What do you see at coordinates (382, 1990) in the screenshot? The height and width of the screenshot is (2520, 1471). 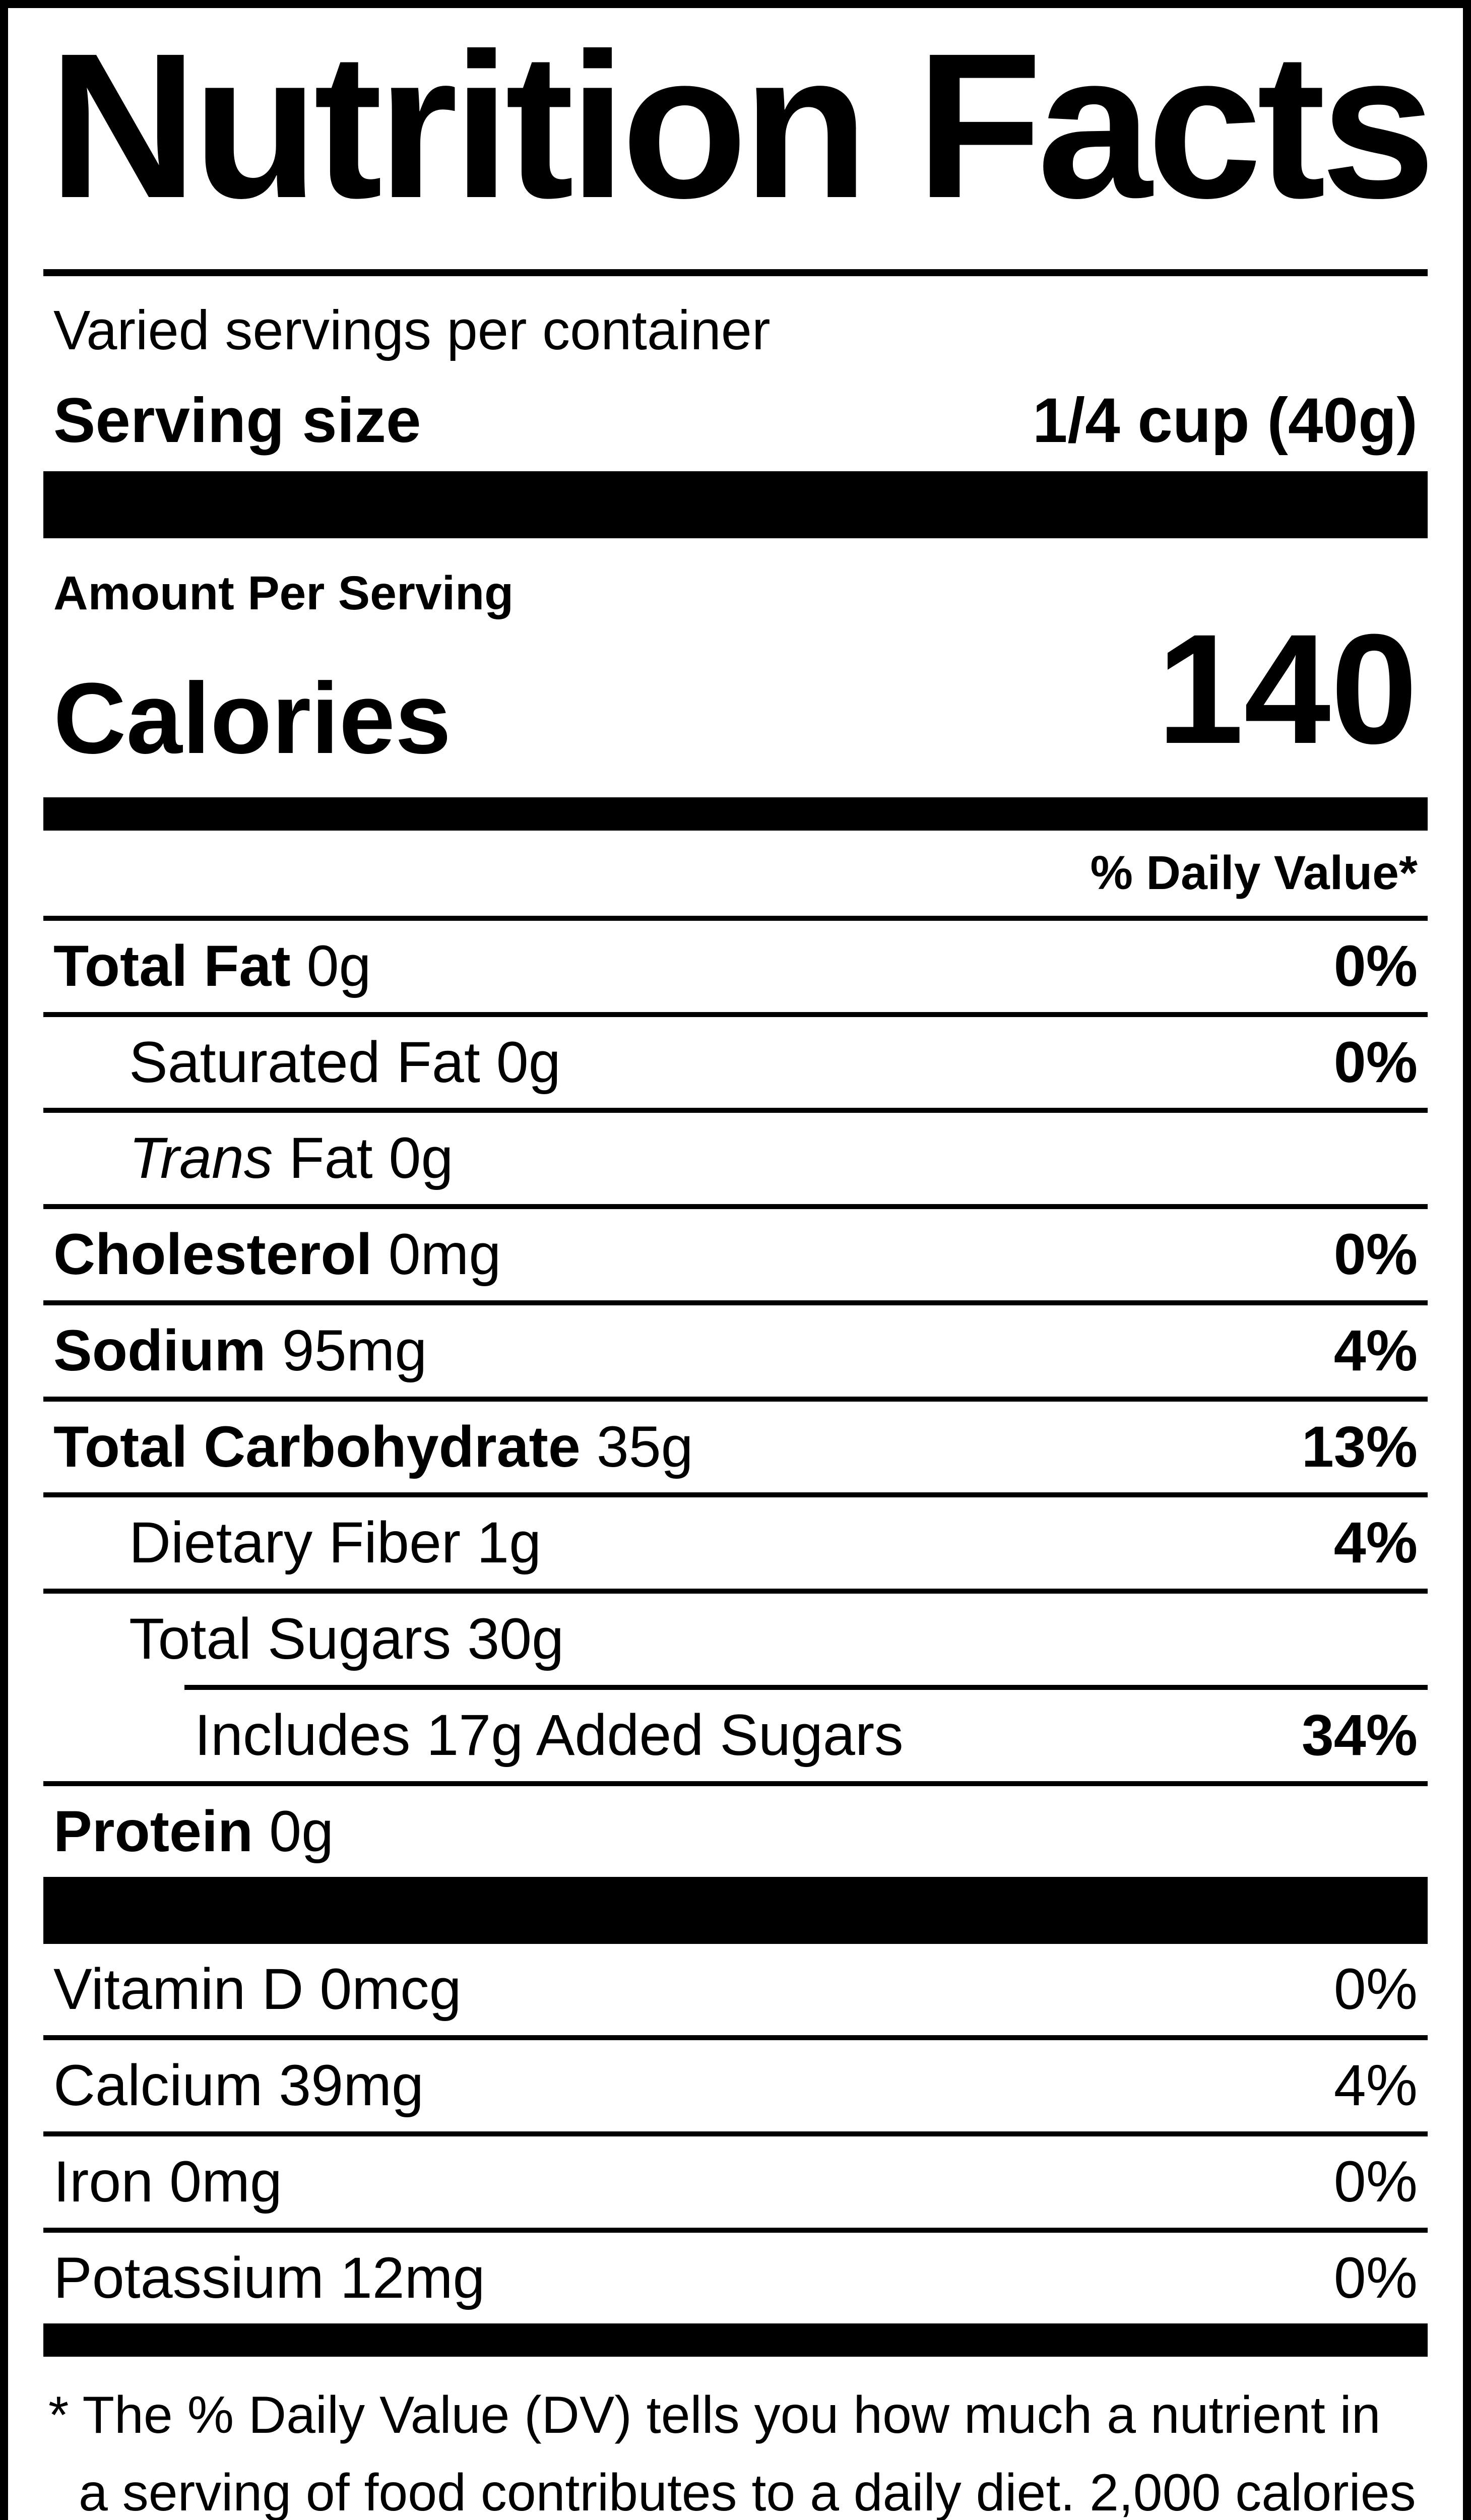 I see `nutrient-amount: 0mcg` at bounding box center [382, 1990].